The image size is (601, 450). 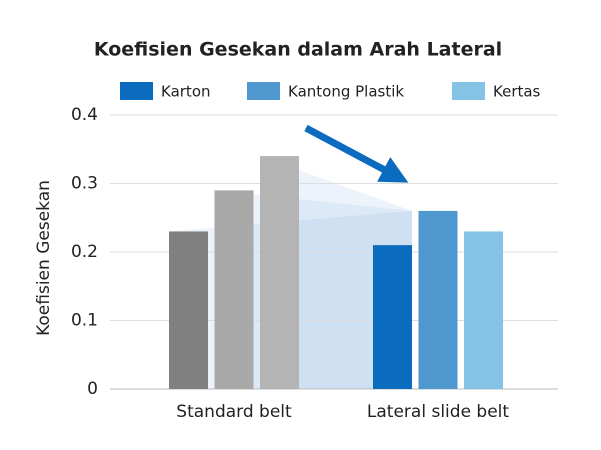 I want to click on y-axis-label: Koefisien Gesekan, so click(x=44, y=258).